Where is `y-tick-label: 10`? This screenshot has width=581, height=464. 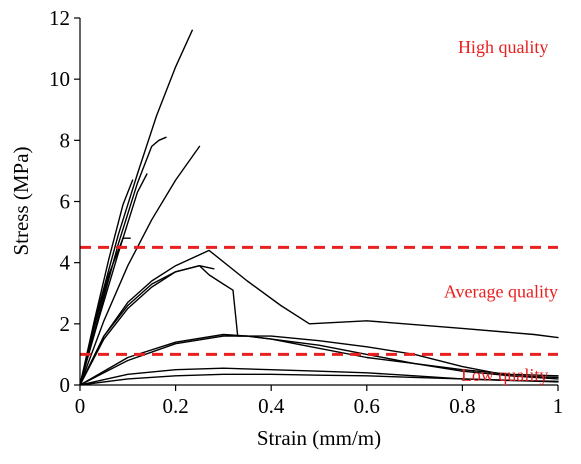
y-tick-label: 10 is located at coordinates (59, 79).